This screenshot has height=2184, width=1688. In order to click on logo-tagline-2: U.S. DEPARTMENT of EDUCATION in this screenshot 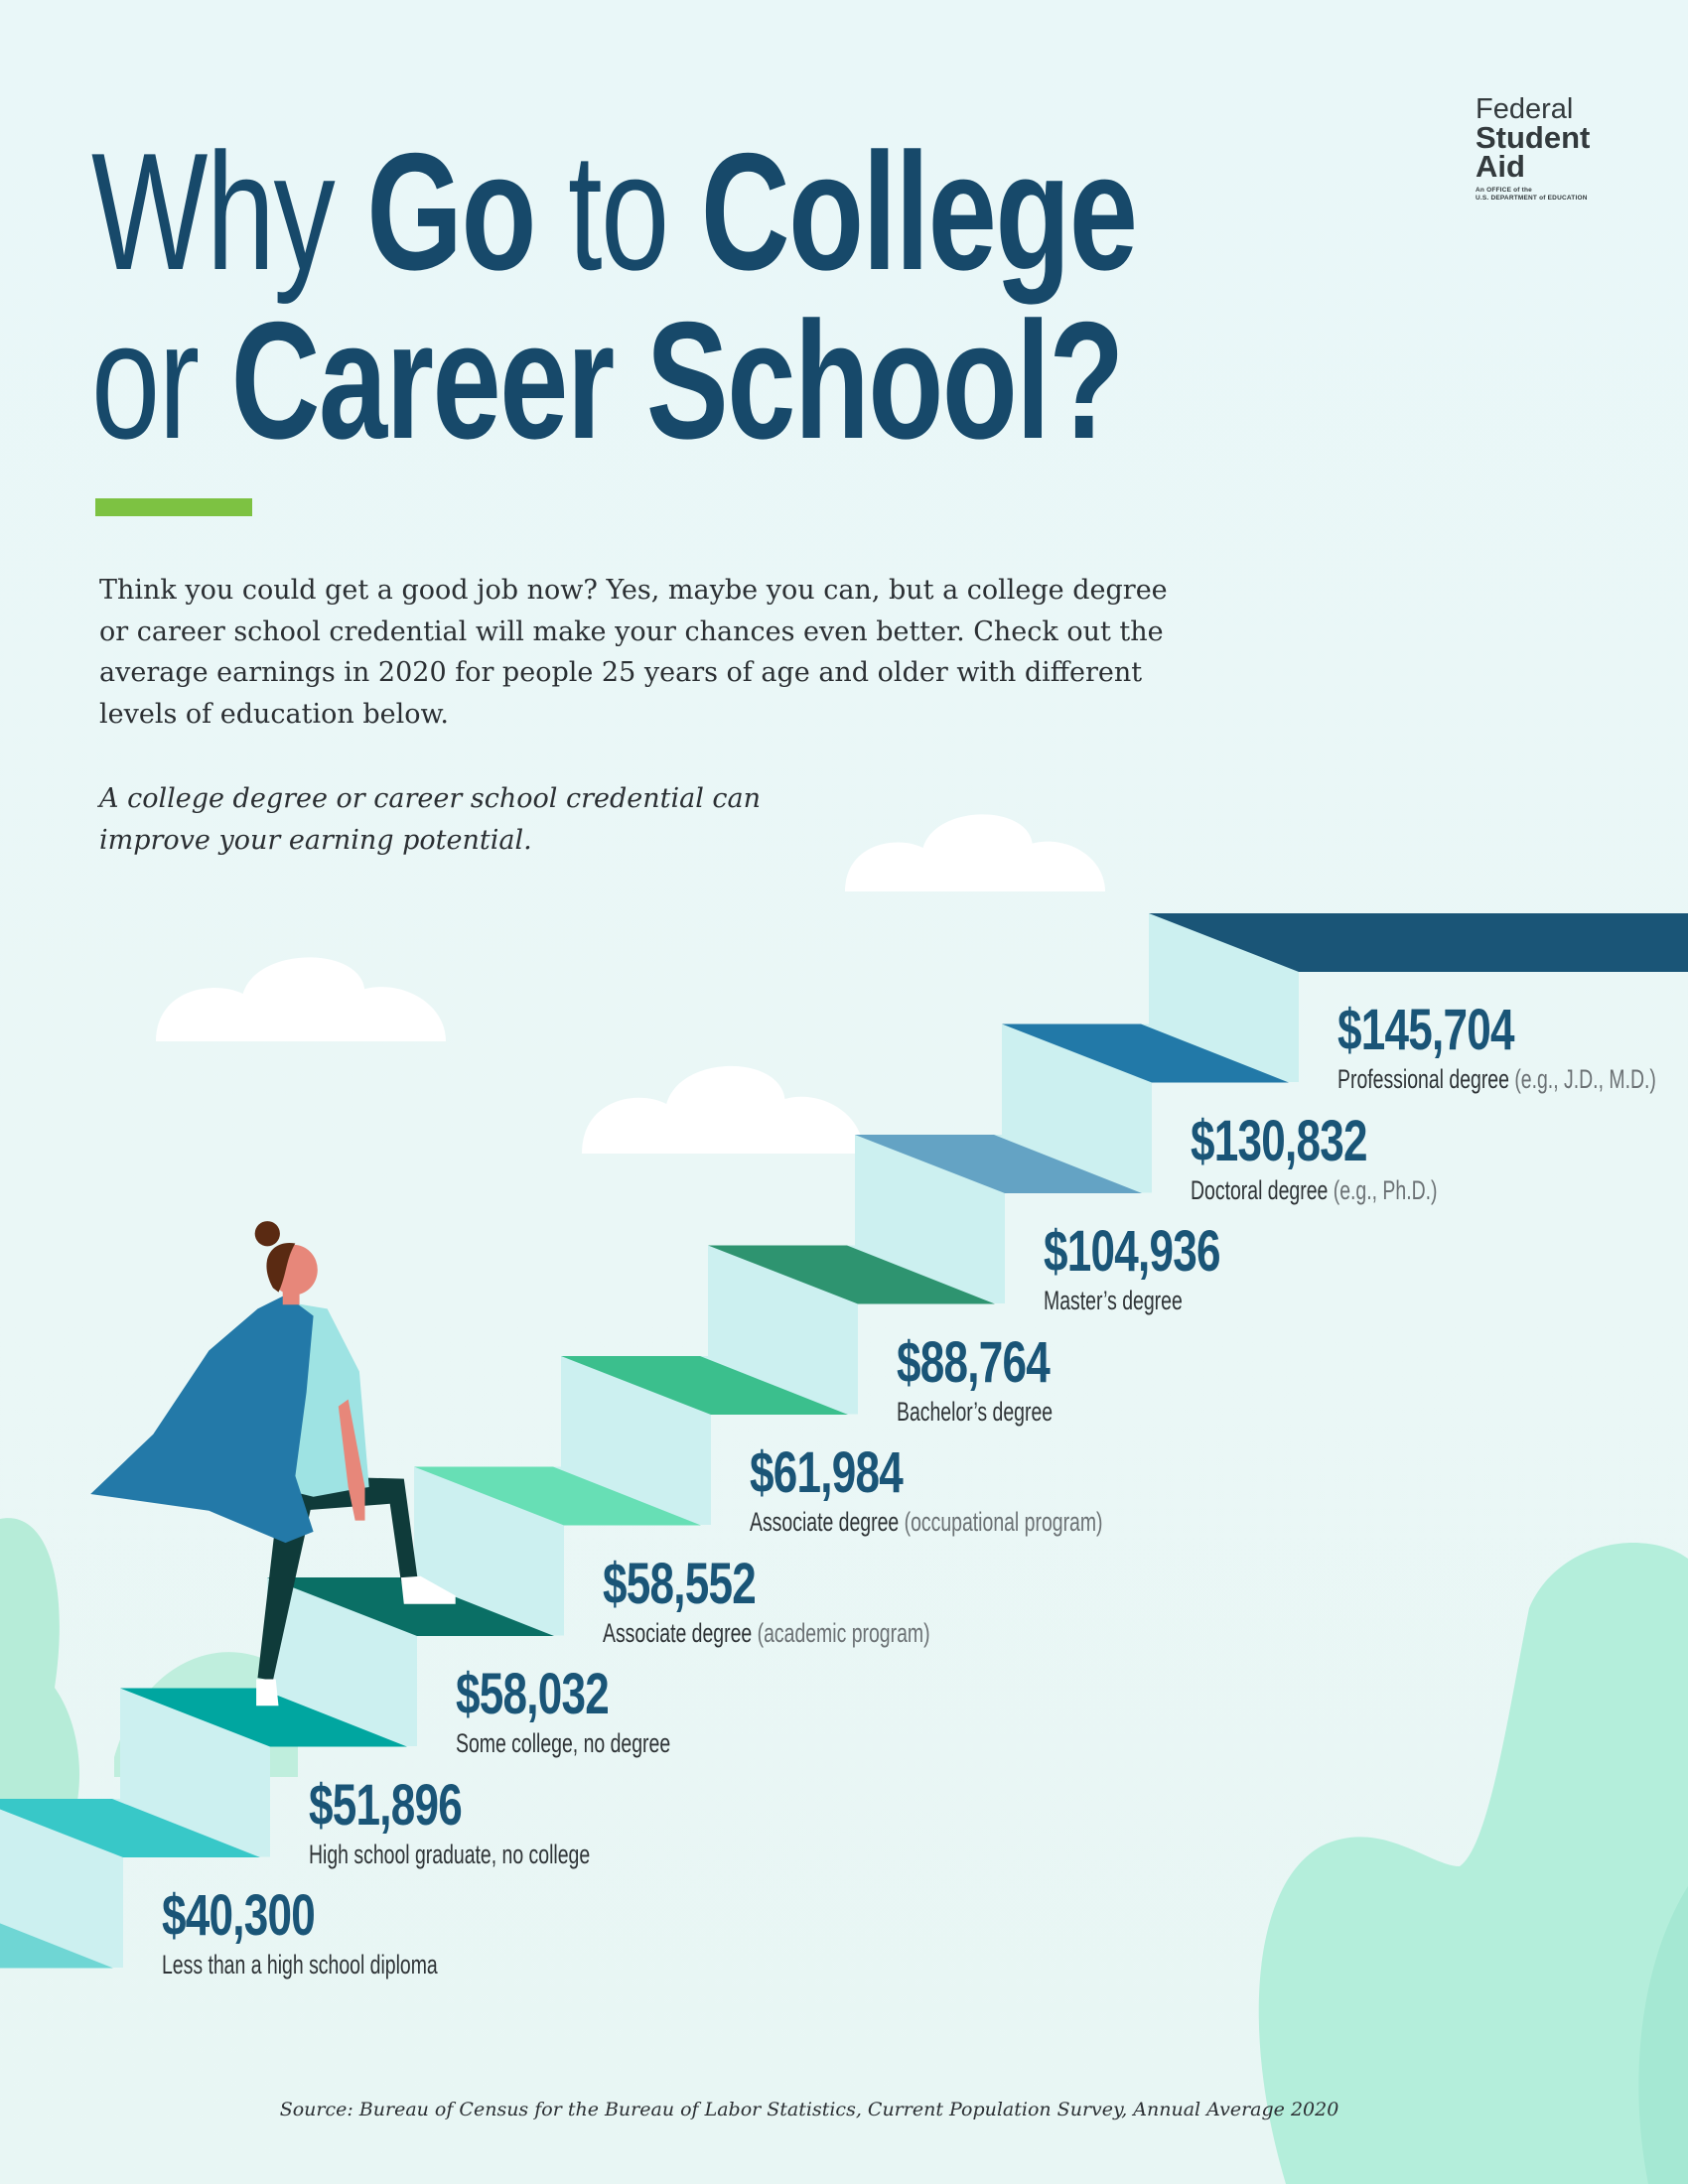, I will do `click(1532, 198)`.